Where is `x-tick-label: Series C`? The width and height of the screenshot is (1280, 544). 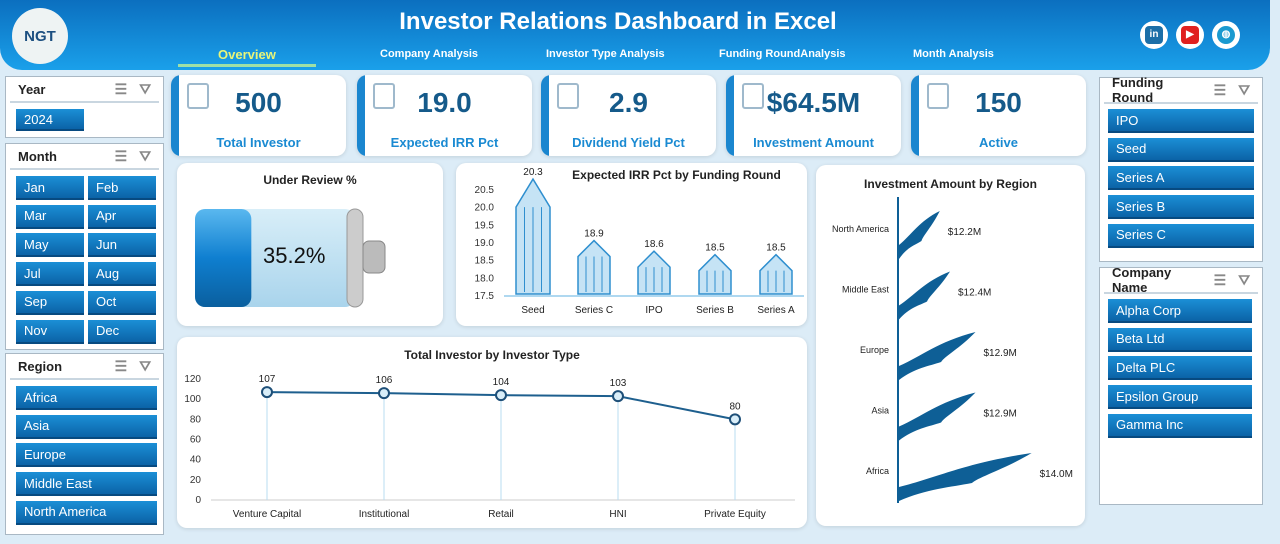 x-tick-label: Series C is located at coordinates (594, 310).